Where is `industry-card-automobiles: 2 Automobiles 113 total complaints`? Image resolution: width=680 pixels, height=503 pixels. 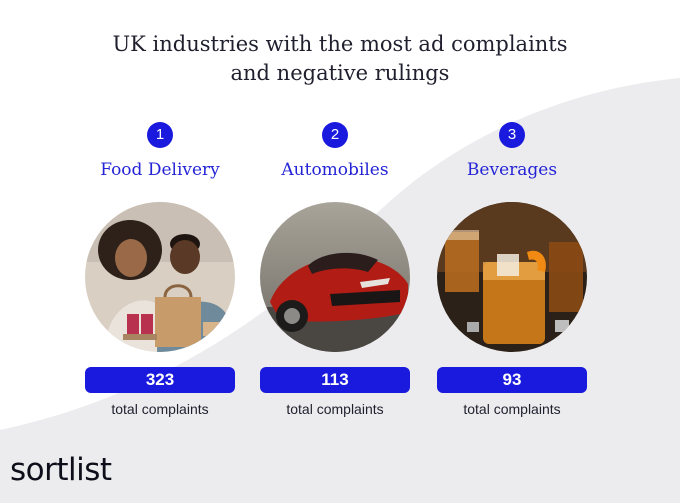 industry-card-automobiles: 2 Automobiles 113 total complaints is located at coordinates (335, 269).